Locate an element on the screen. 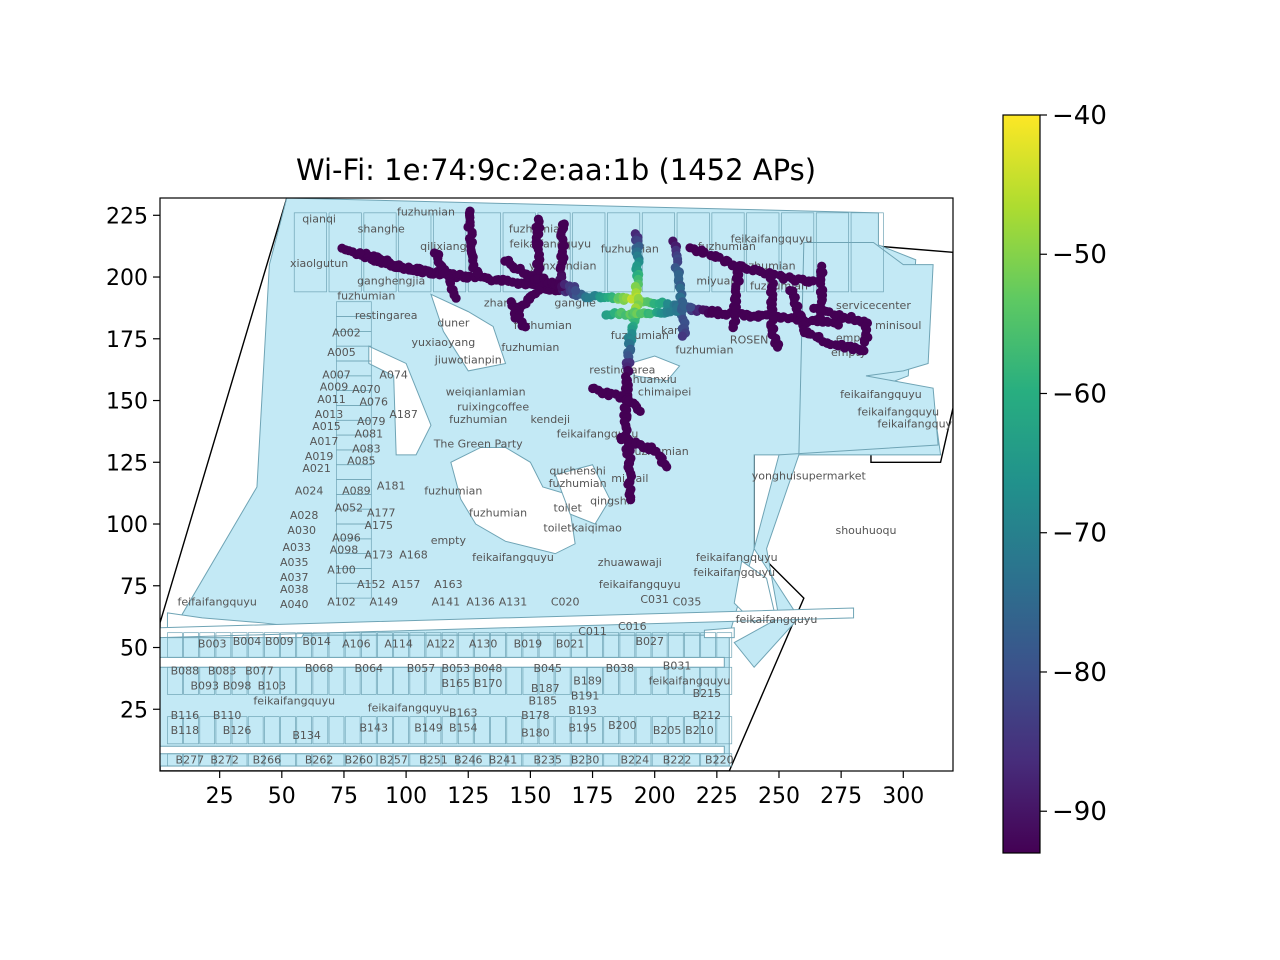 The height and width of the screenshot is (960, 1280). shop-label: B031 is located at coordinates (677, 666).